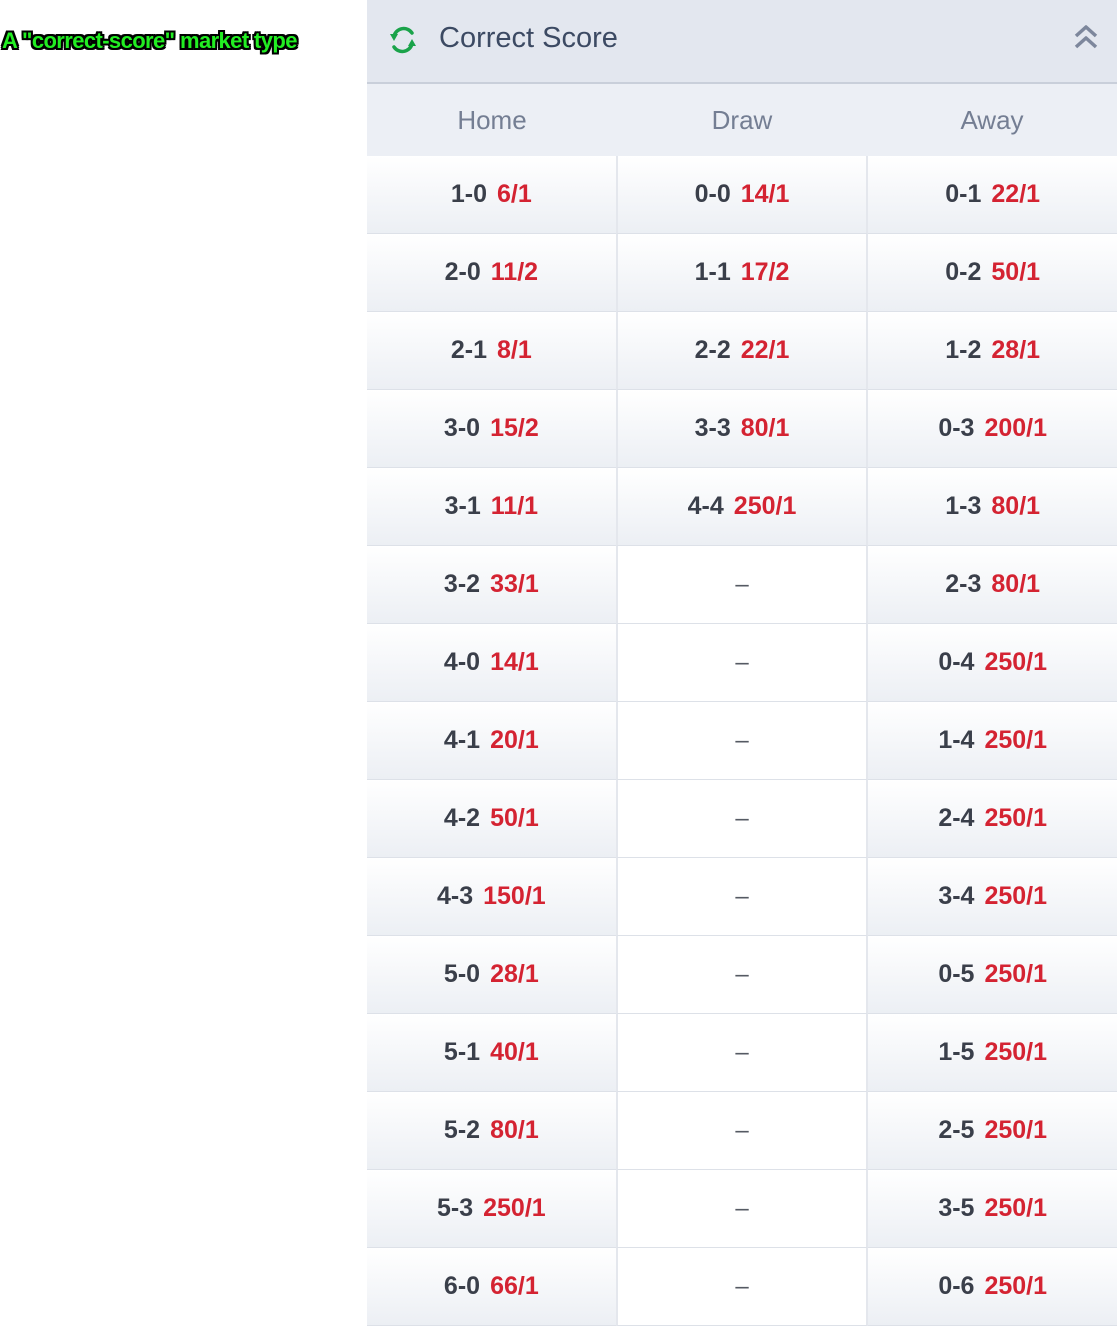 This screenshot has width=1117, height=1334. I want to click on score-label: 5-1, so click(462, 1052).